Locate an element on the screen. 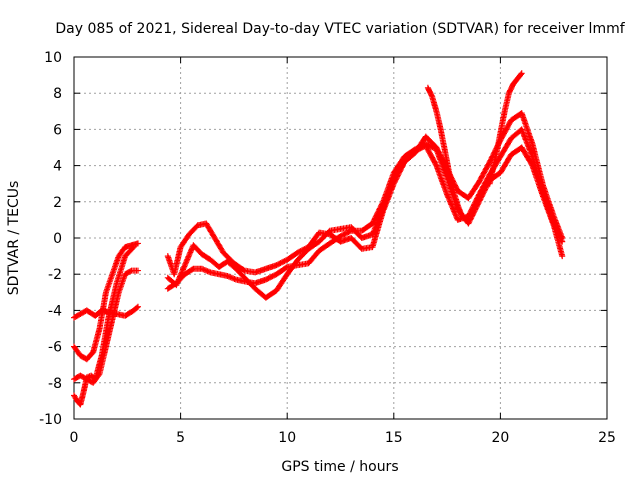 This screenshot has width=640, height=480. x-tick-label: 20 is located at coordinates (500, 438).